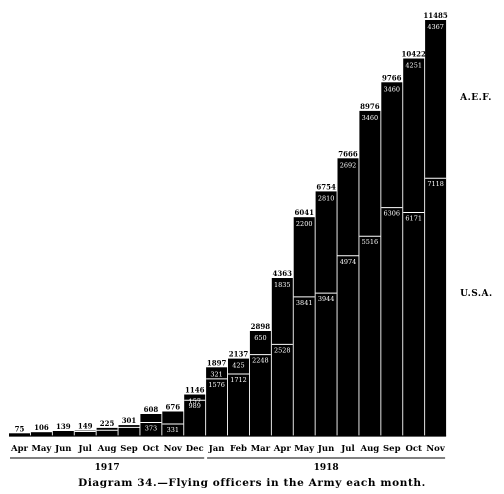 The width and height of the screenshot is (504, 494). I want to click on total-label: 6041, so click(304, 212).